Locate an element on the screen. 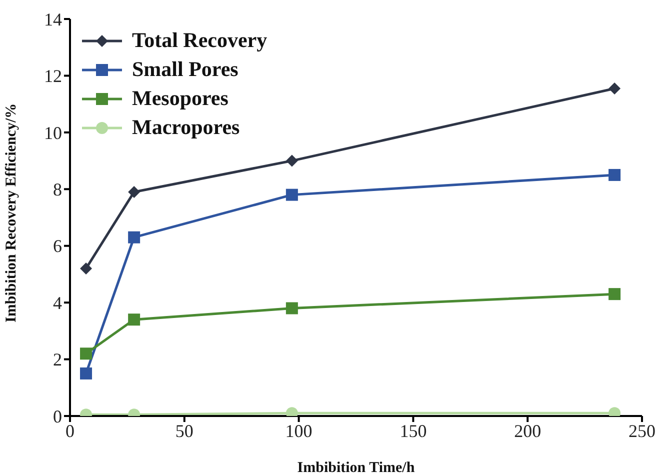 The width and height of the screenshot is (657, 474). x-tick-label: 200 is located at coordinates (528, 430).